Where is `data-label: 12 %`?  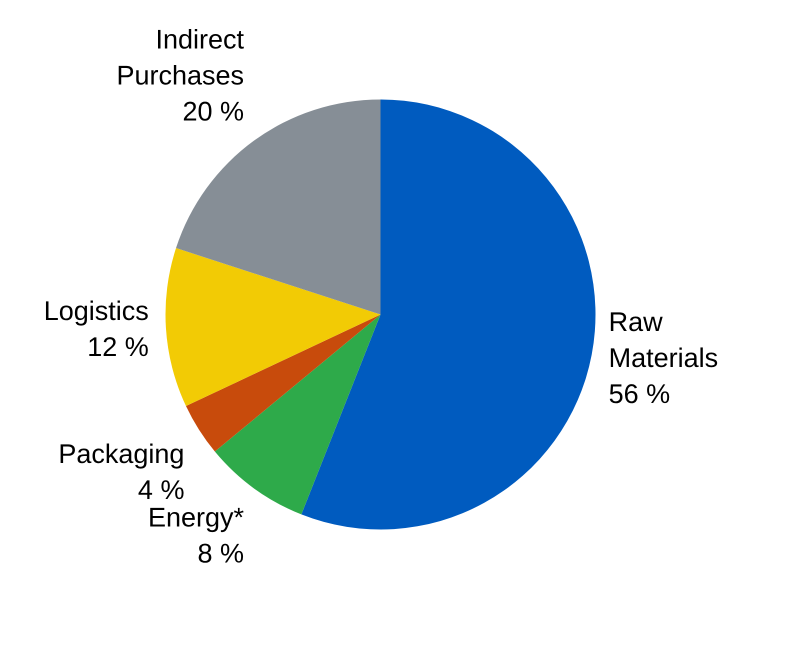 data-label: 12 % is located at coordinates (118, 347).